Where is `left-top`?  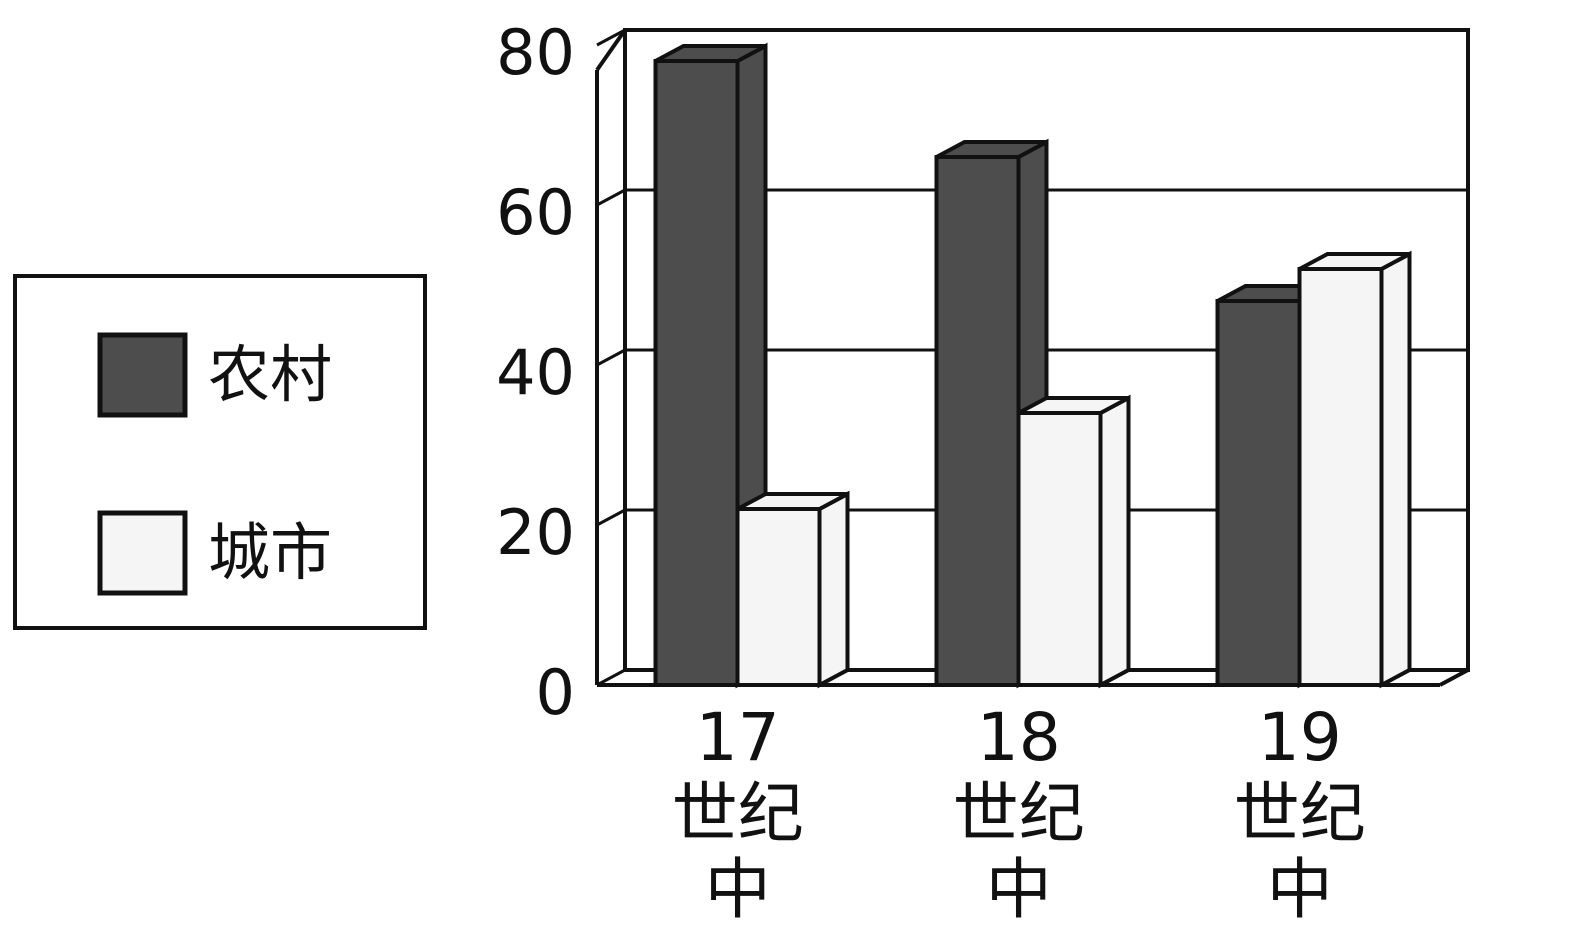 left-top is located at coordinates (611, 50).